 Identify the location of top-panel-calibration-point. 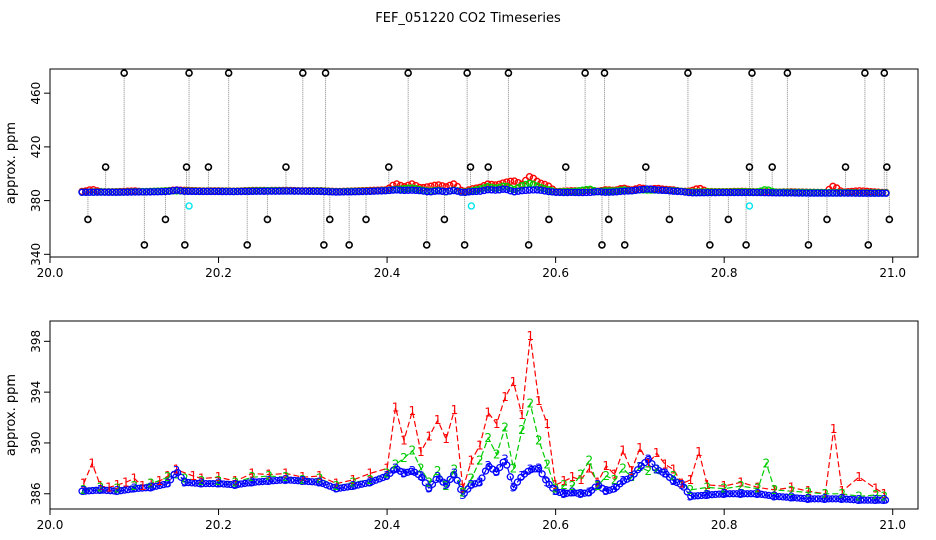
(471, 206).